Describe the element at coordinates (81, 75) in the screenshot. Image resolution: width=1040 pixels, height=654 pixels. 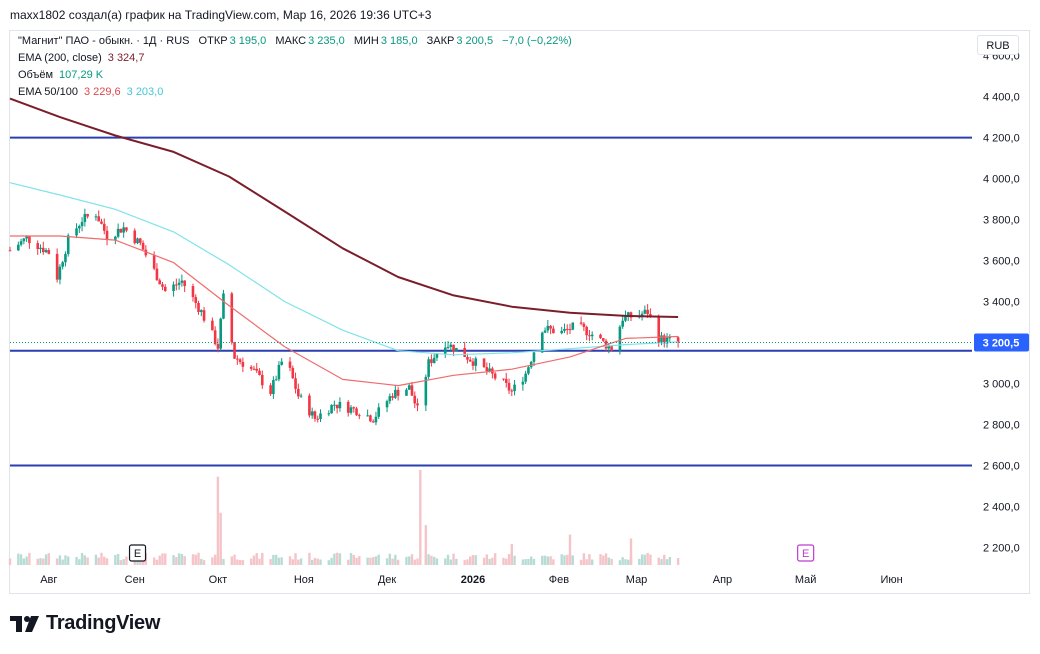
I see `legend-volume-value: 107,29 K` at that location.